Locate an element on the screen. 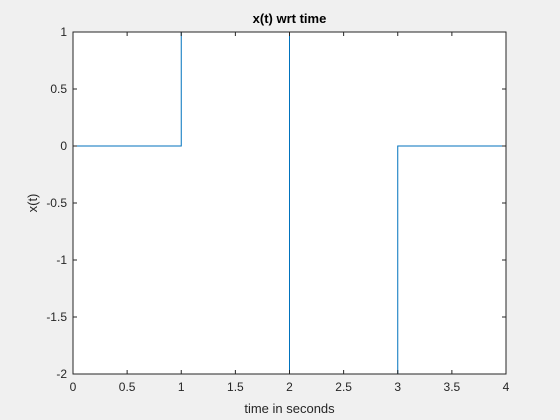 This screenshot has height=420, width=560. y-tick-label: -1 is located at coordinates (61, 260).